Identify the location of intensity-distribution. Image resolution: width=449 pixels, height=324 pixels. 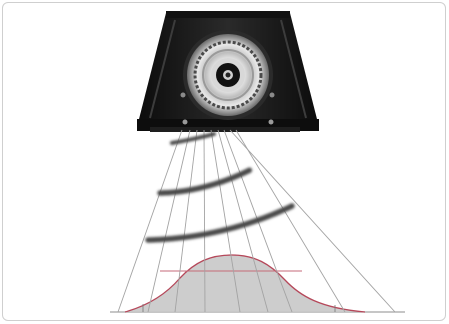
(245, 283).